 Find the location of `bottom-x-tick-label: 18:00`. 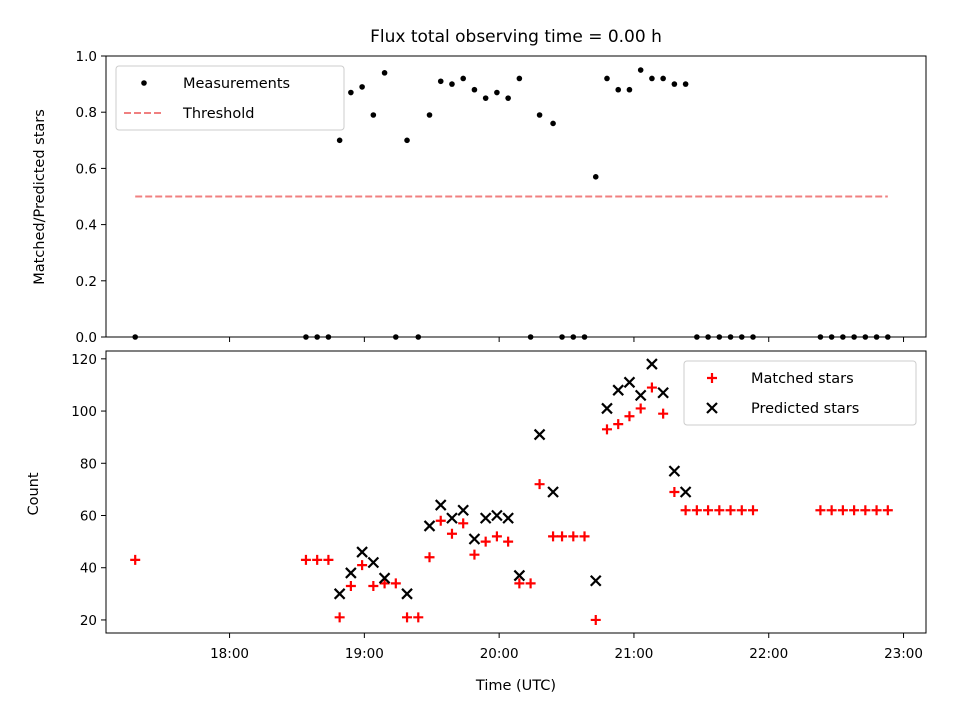

bottom-x-tick-label: 18:00 is located at coordinates (229, 654).